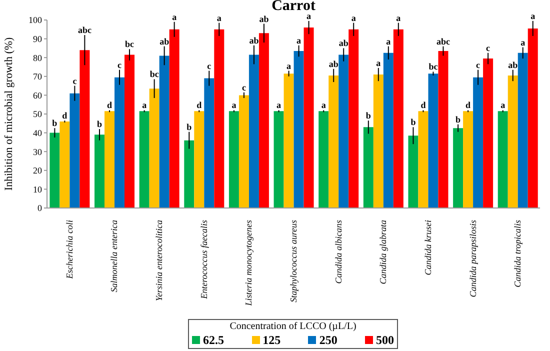  What do you see at coordinates (328, 340) in the screenshot?
I see `legend-label: 250` at bounding box center [328, 340].